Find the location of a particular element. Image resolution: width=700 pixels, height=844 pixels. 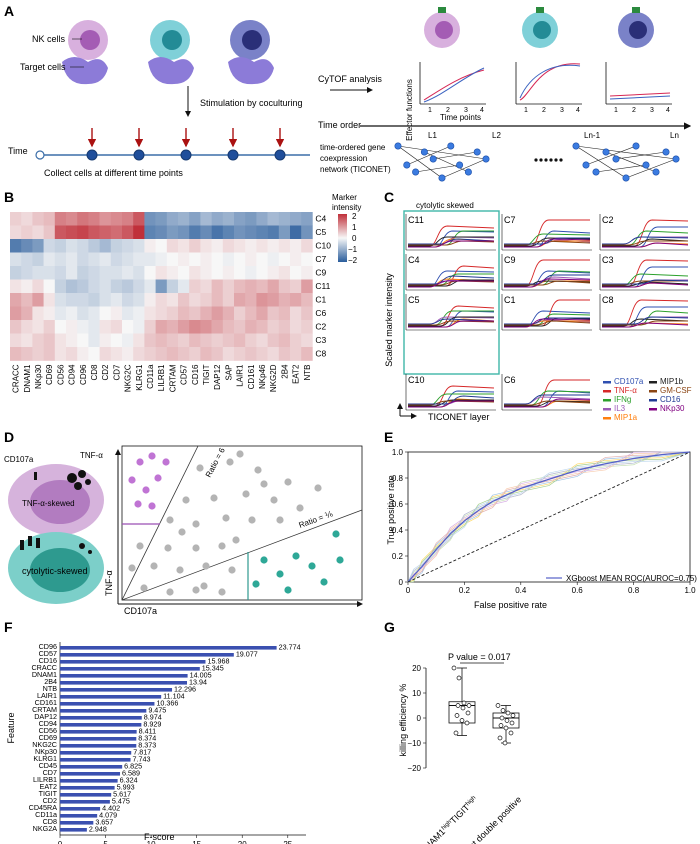

heatmap-row-label: C6 is located at coordinates (320, 313).